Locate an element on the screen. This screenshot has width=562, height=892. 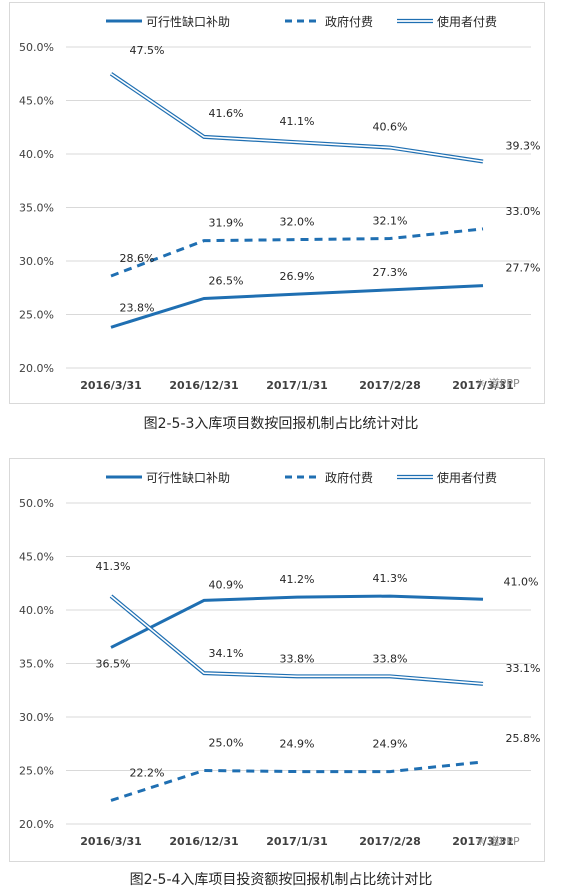
data-label: 25.8% is located at coordinates (523, 738).